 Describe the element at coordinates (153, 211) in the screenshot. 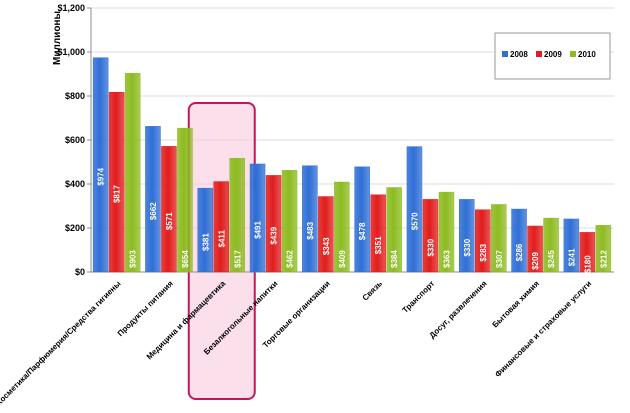

I see `data-label: $662` at that location.